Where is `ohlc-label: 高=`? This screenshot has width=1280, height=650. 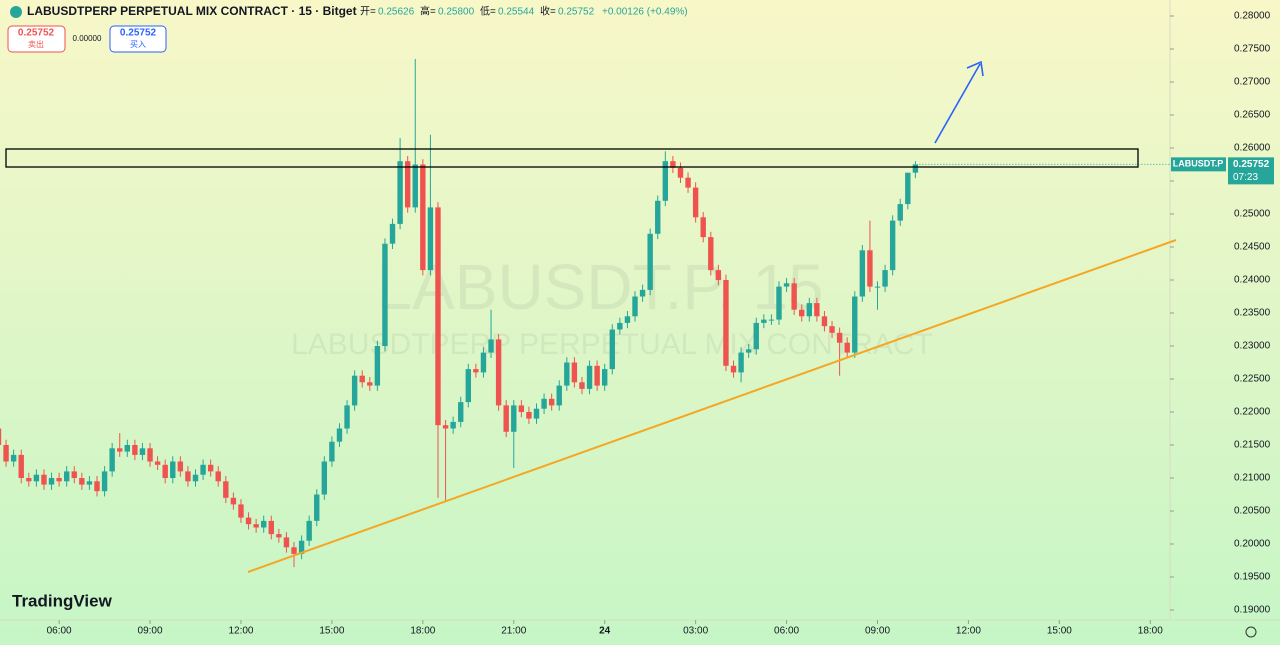
ohlc-label: 高= is located at coordinates (428, 11).